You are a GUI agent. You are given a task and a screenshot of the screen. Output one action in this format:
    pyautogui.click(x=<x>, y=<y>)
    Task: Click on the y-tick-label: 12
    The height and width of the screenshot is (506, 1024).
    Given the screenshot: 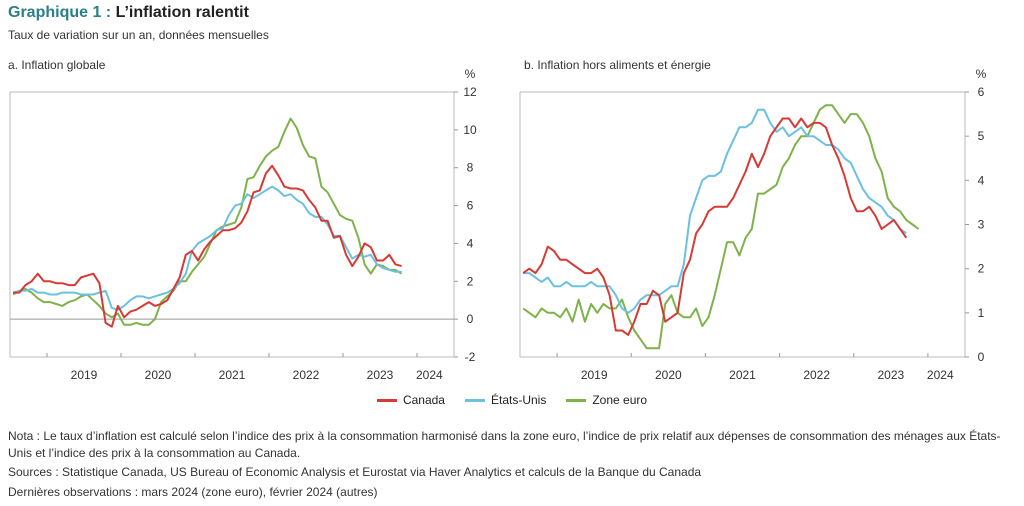 What is the action you would take?
    pyautogui.click(x=470, y=92)
    